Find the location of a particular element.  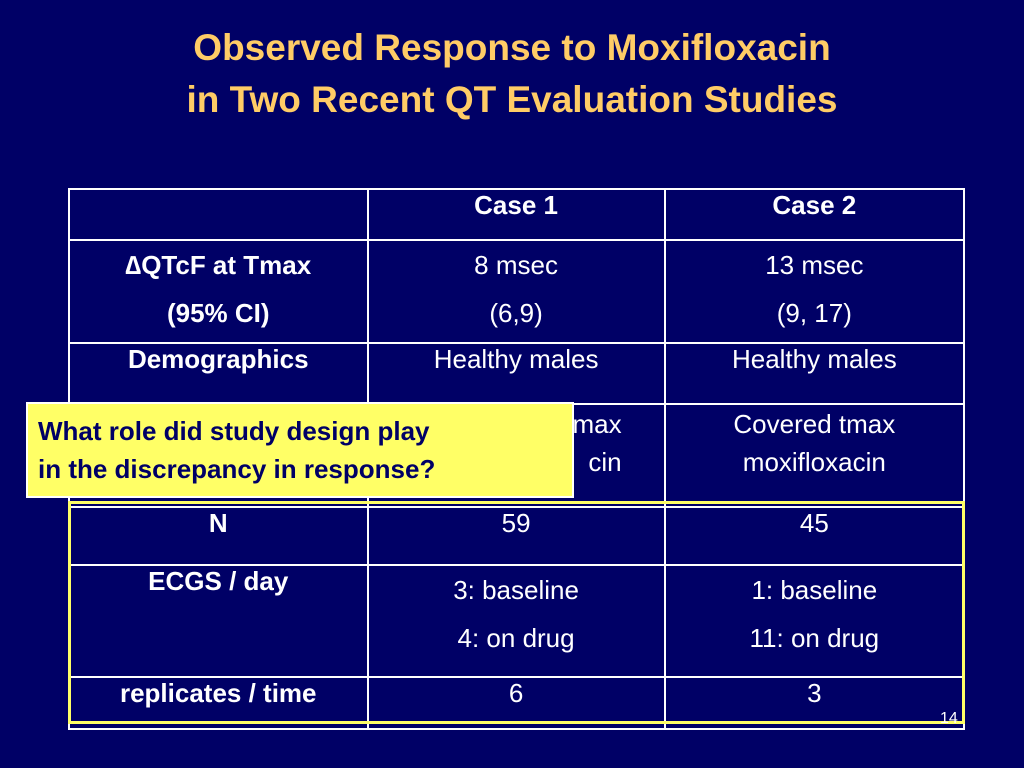

n-case-2: 45 is located at coordinates (814, 536).